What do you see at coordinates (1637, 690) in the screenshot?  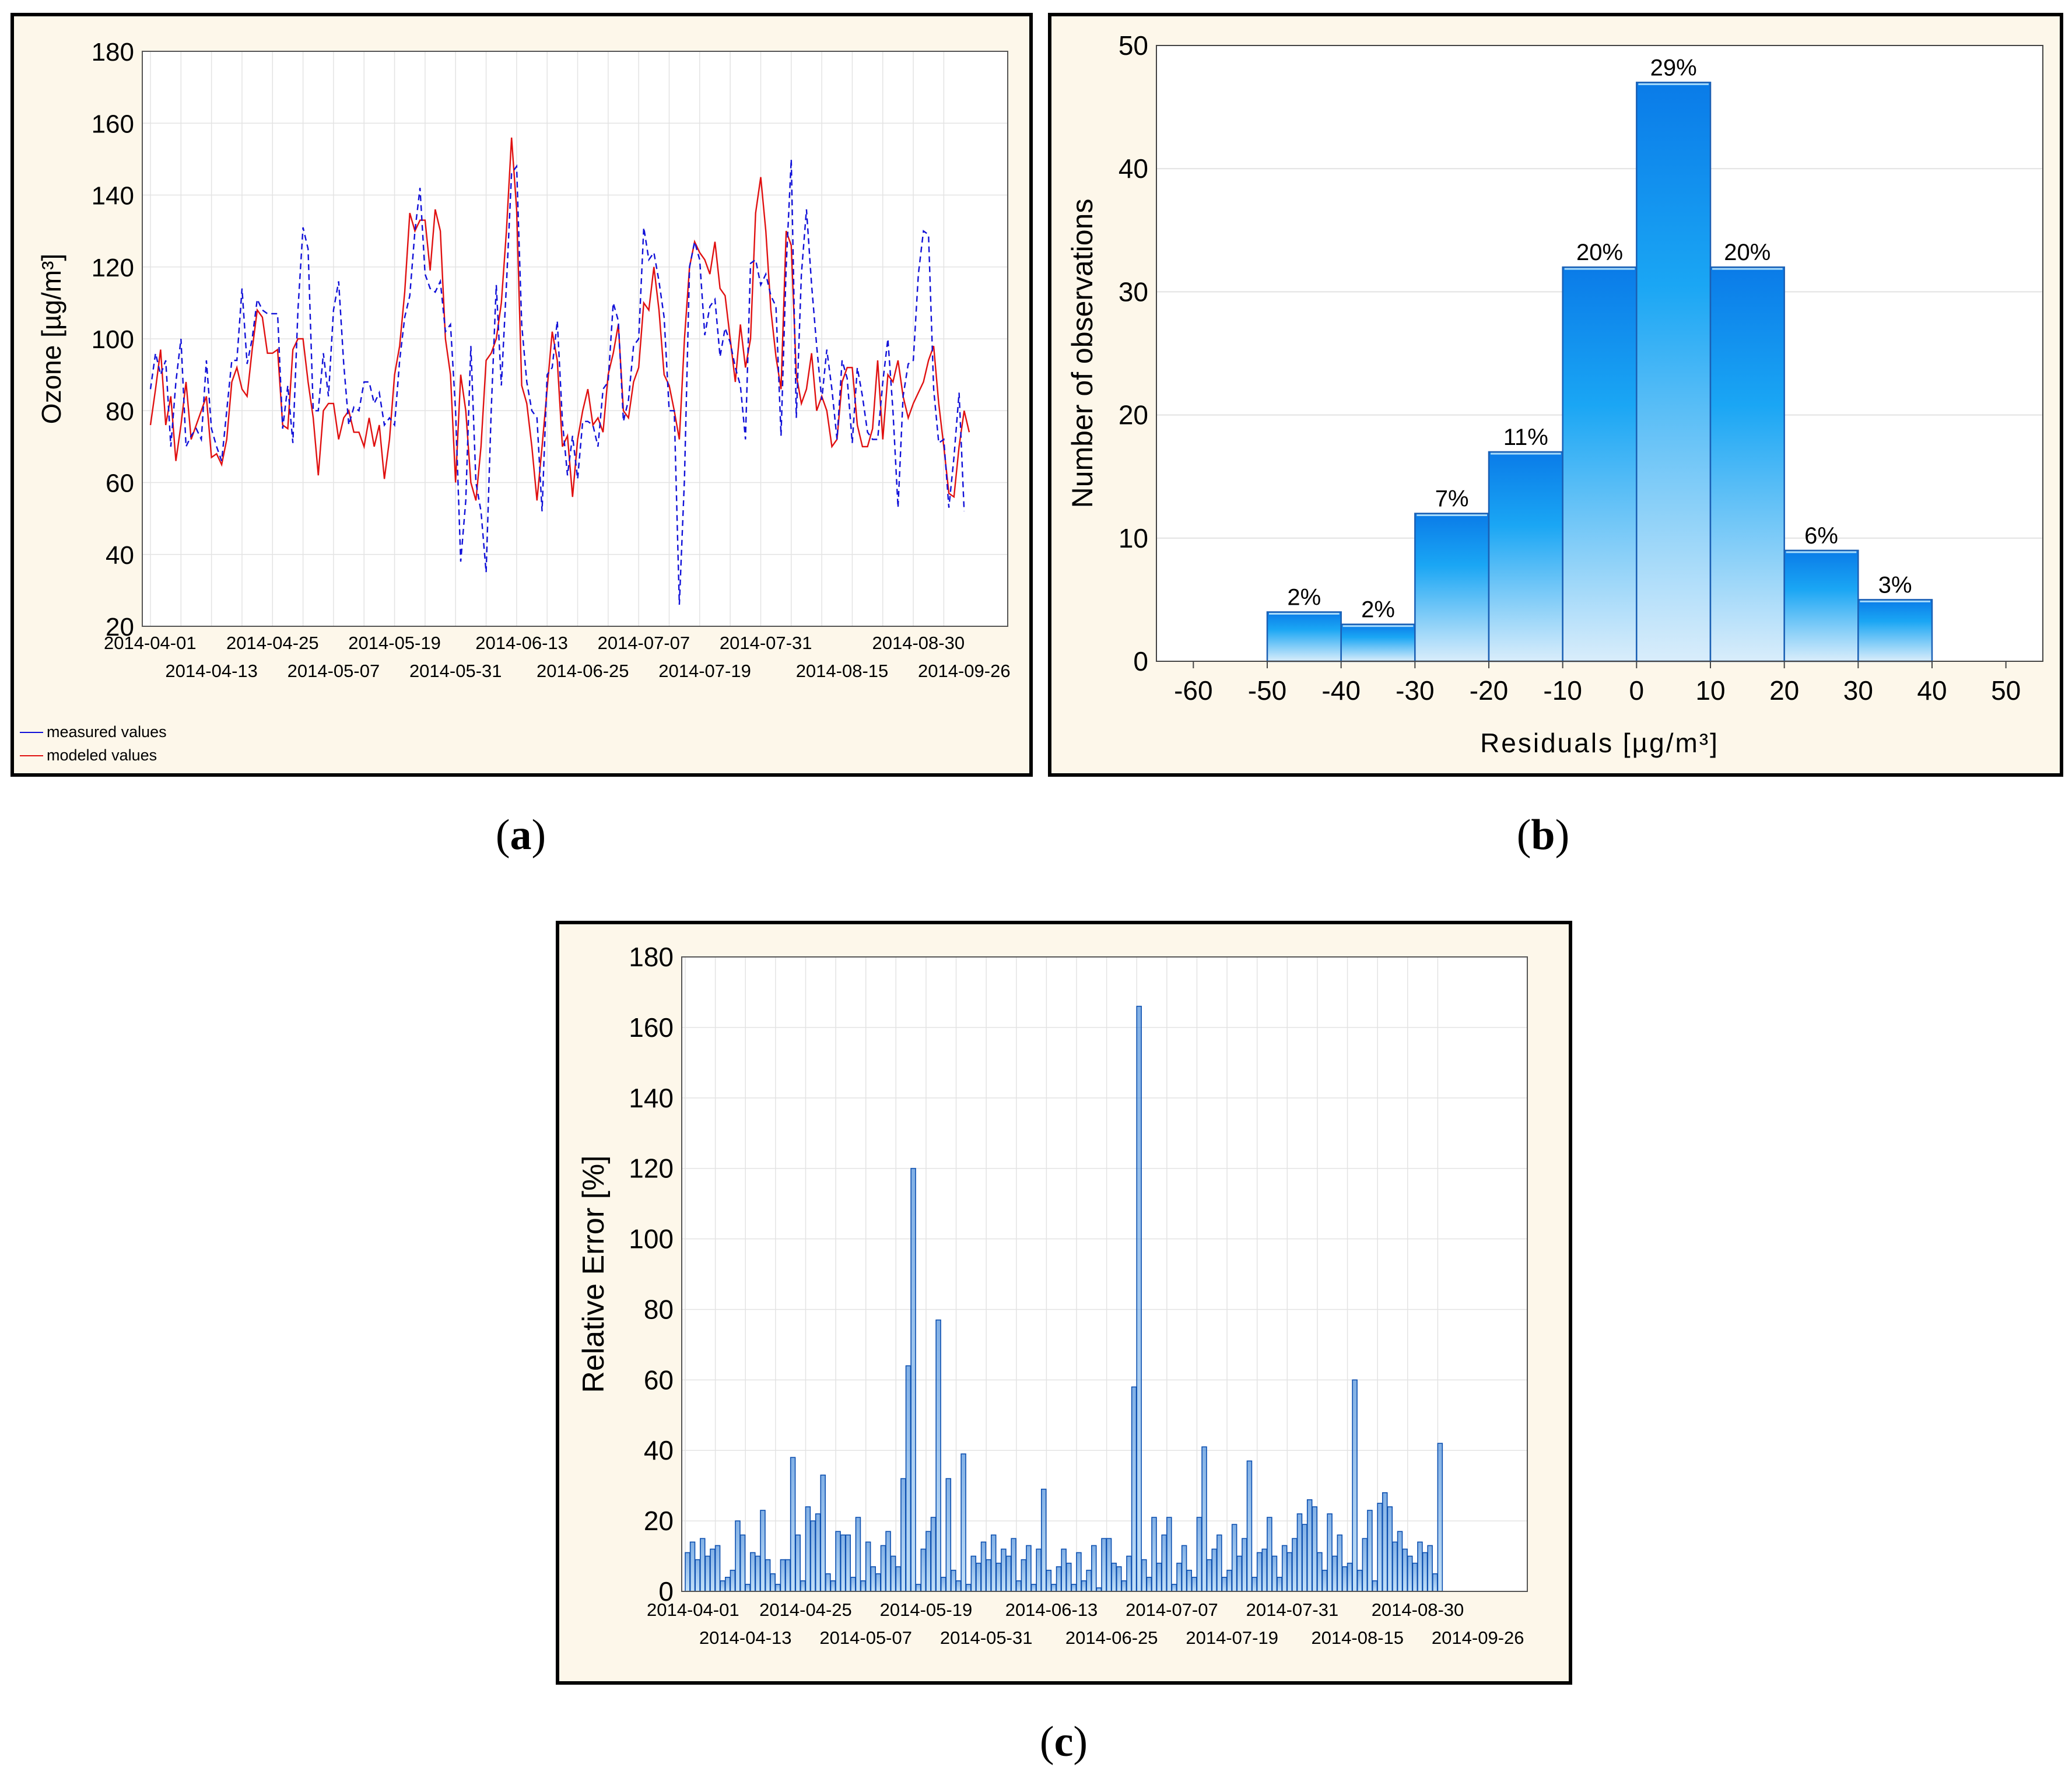 I see `x-tick-label: 0` at bounding box center [1637, 690].